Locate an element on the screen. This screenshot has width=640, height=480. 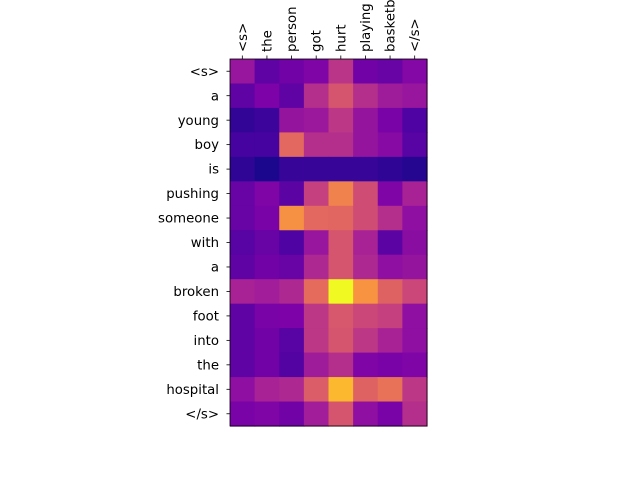
y-tick-label: young is located at coordinates (198, 121).